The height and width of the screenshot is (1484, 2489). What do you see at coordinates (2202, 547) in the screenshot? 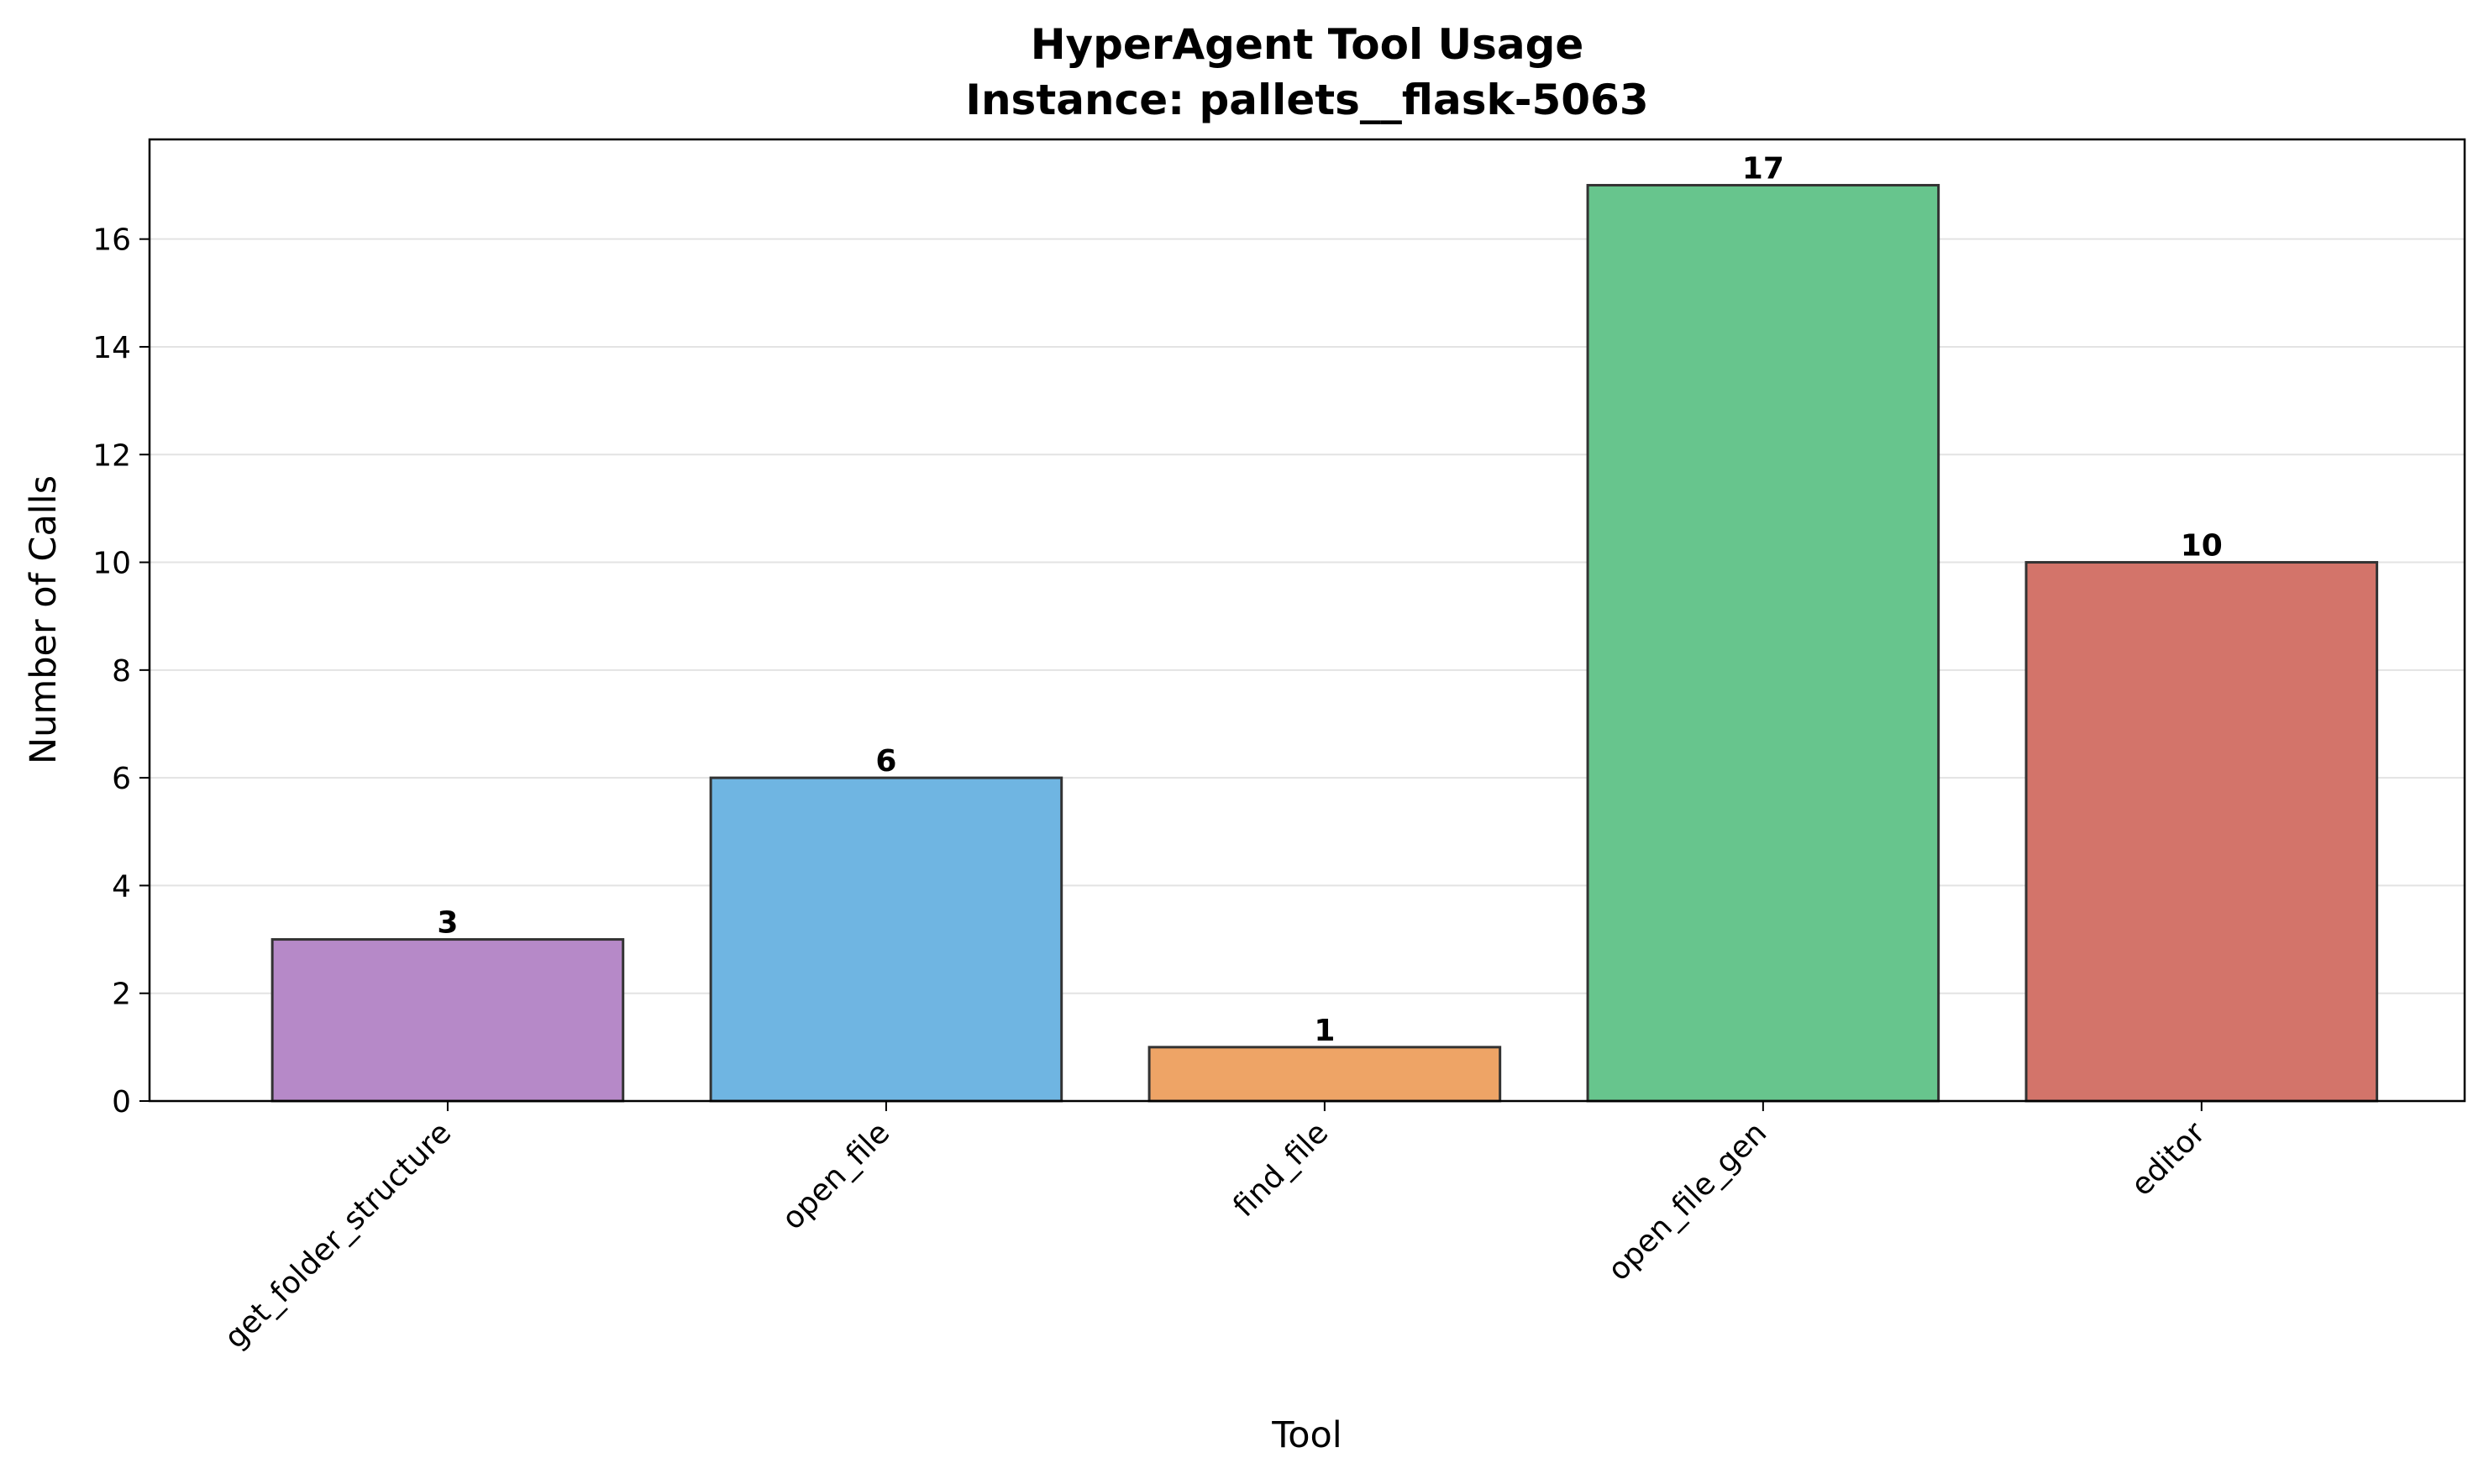
I see `data-label: 10` at bounding box center [2202, 547].